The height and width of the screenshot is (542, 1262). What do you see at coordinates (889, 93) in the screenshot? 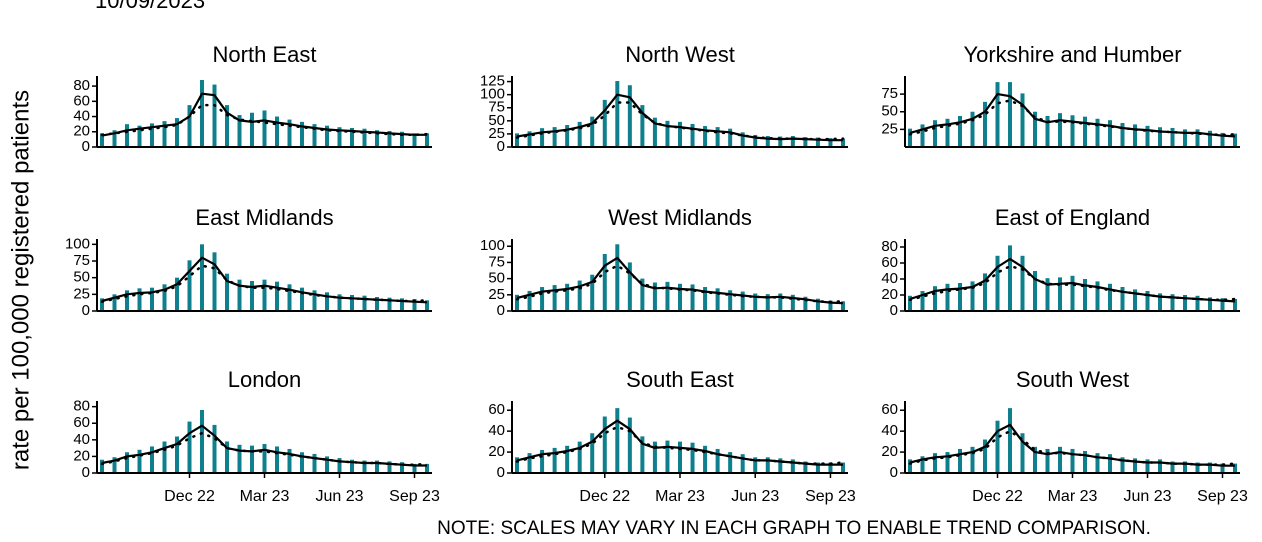
I see `y-tick-label: 75` at bounding box center [889, 93].